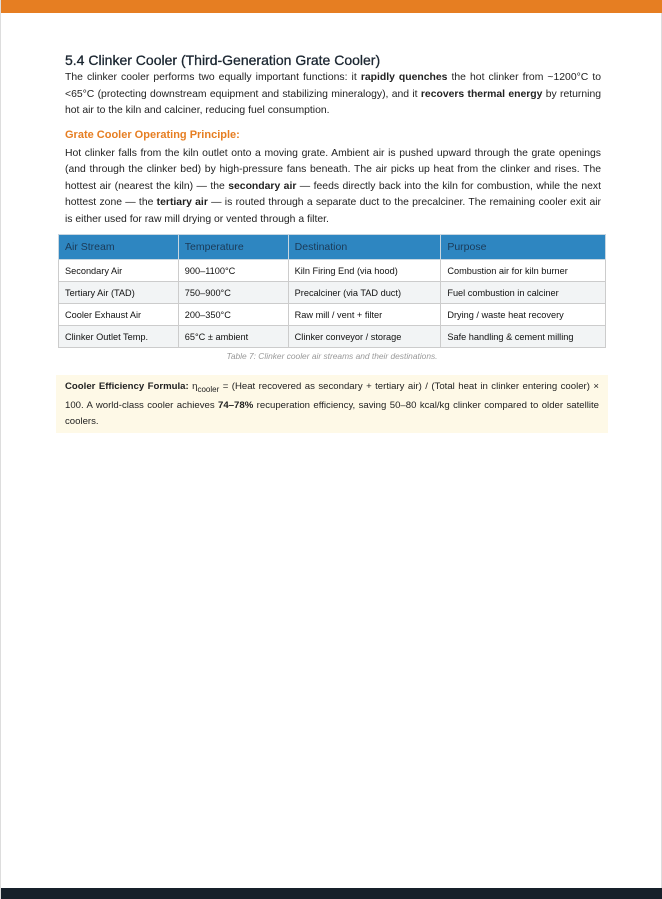 The image size is (662, 899). I want to click on cell: Kiln Firing End (via hood), so click(364, 270).